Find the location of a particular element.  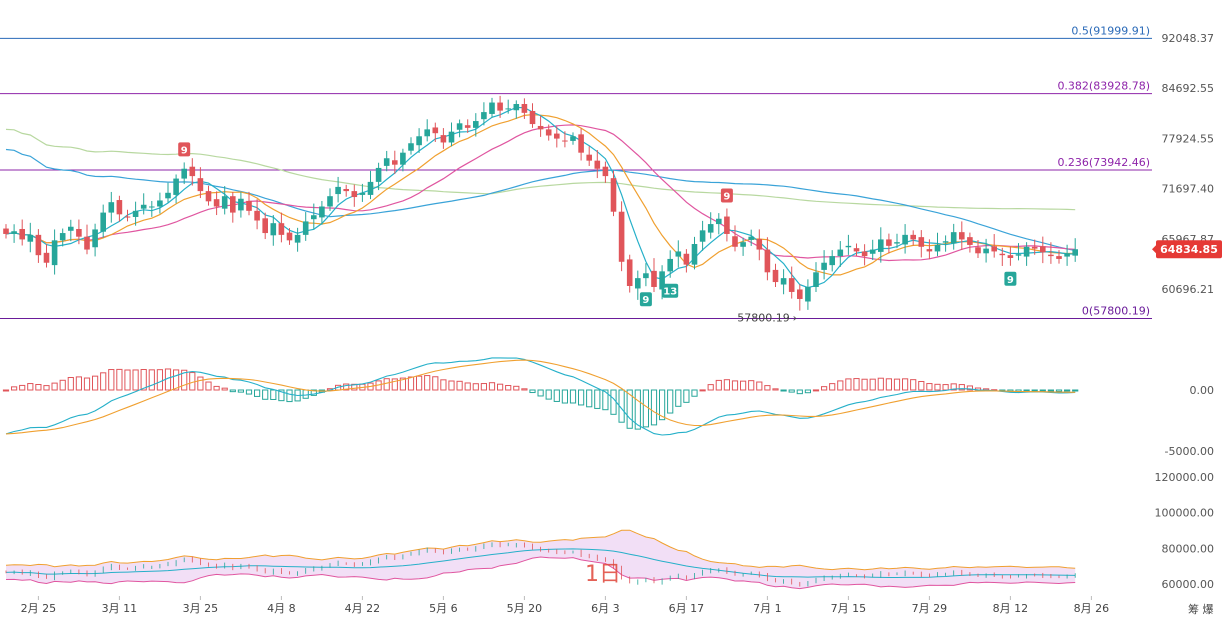

volume-tick-3: 60000.00 is located at coordinates (1188, 584).